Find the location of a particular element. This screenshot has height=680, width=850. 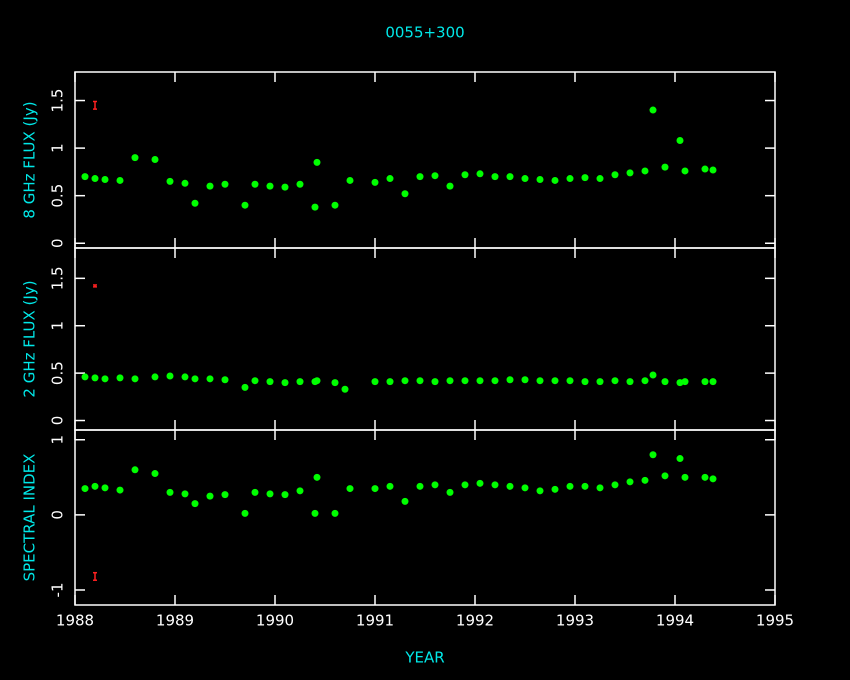

y-tick-label: -1 is located at coordinates (58, 589).